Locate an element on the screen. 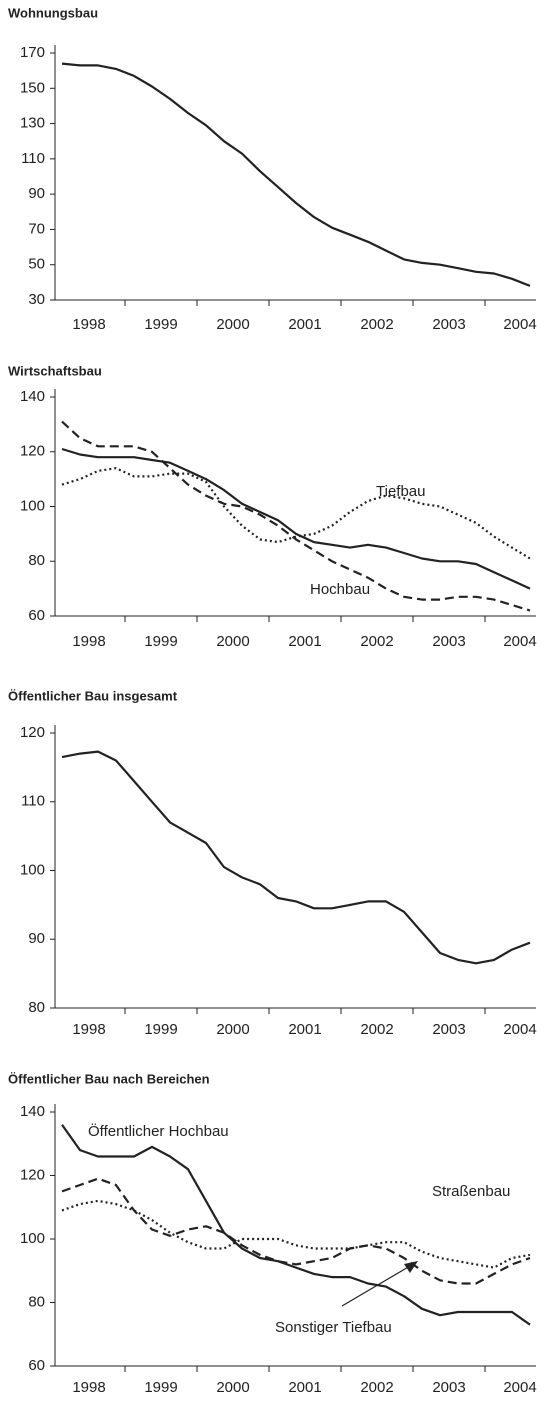 This screenshot has height=1401, width=548. y-tick-label: 130 is located at coordinates (32, 123).